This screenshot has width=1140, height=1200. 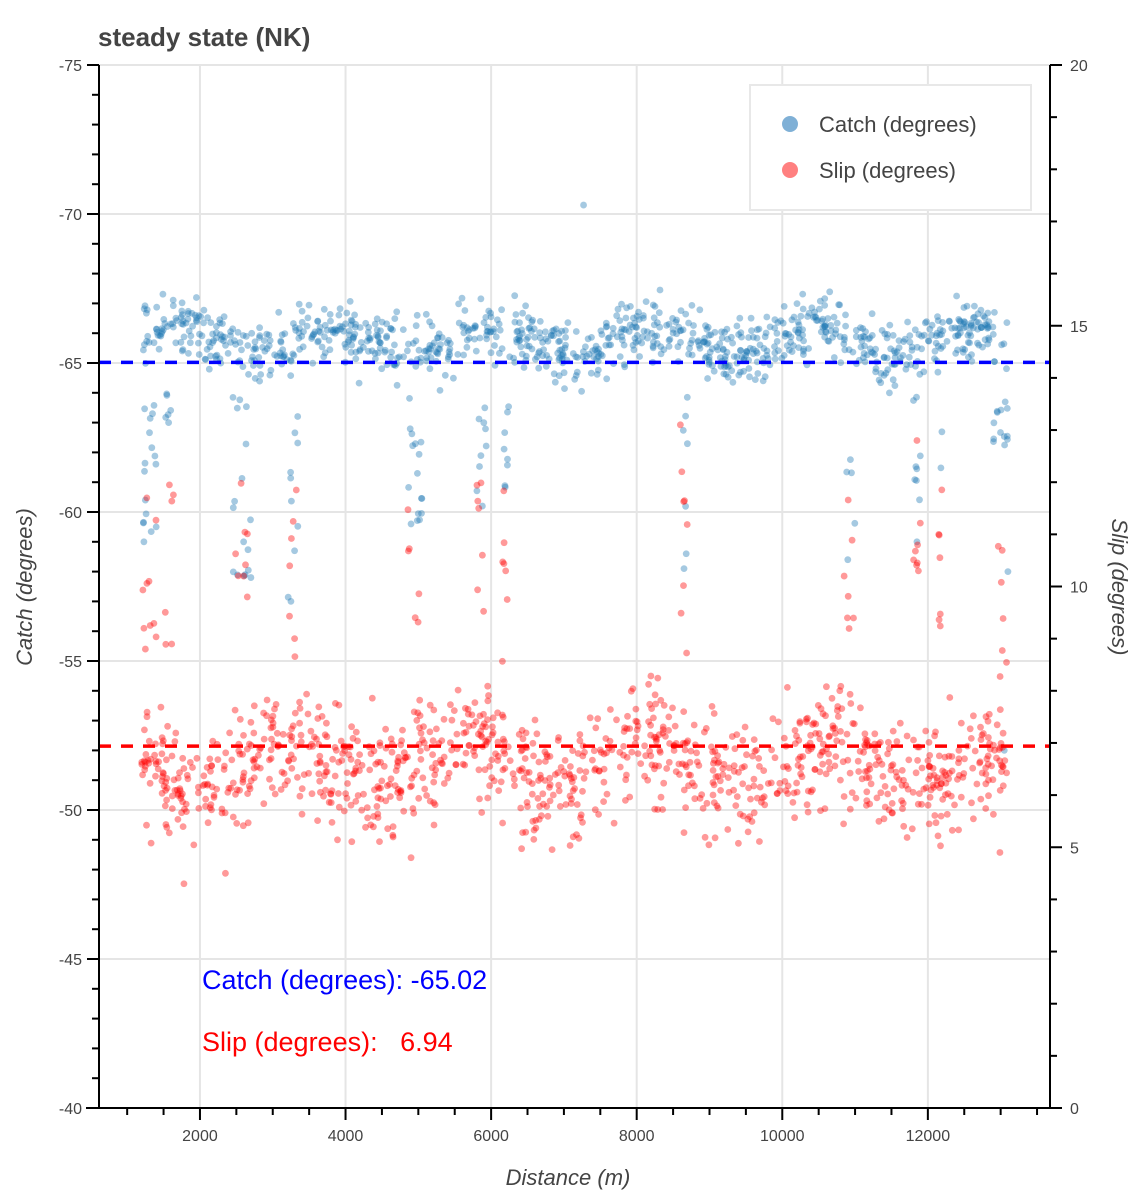 I want to click on y-right-tick-label: 0, so click(x=1074, y=1109).